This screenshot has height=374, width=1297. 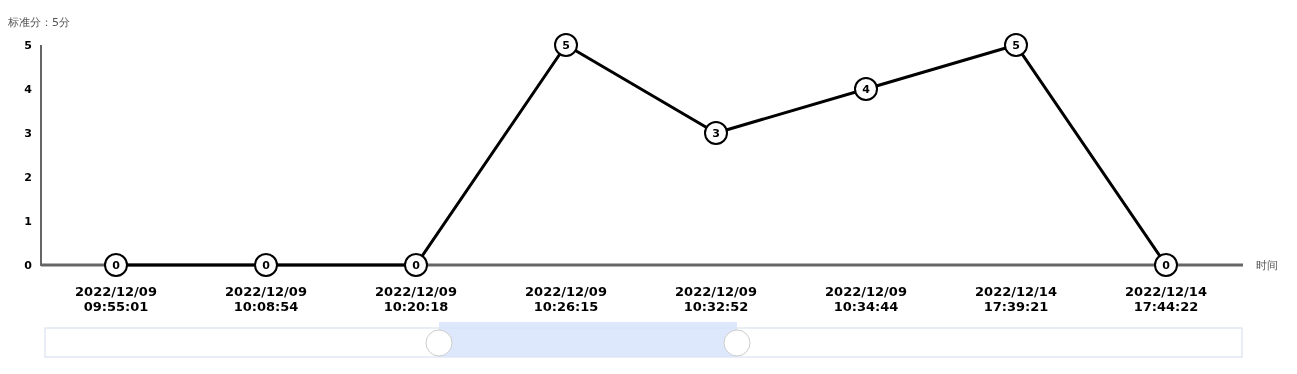 What do you see at coordinates (28, 45) in the screenshot?
I see `y-tick-label: 5` at bounding box center [28, 45].